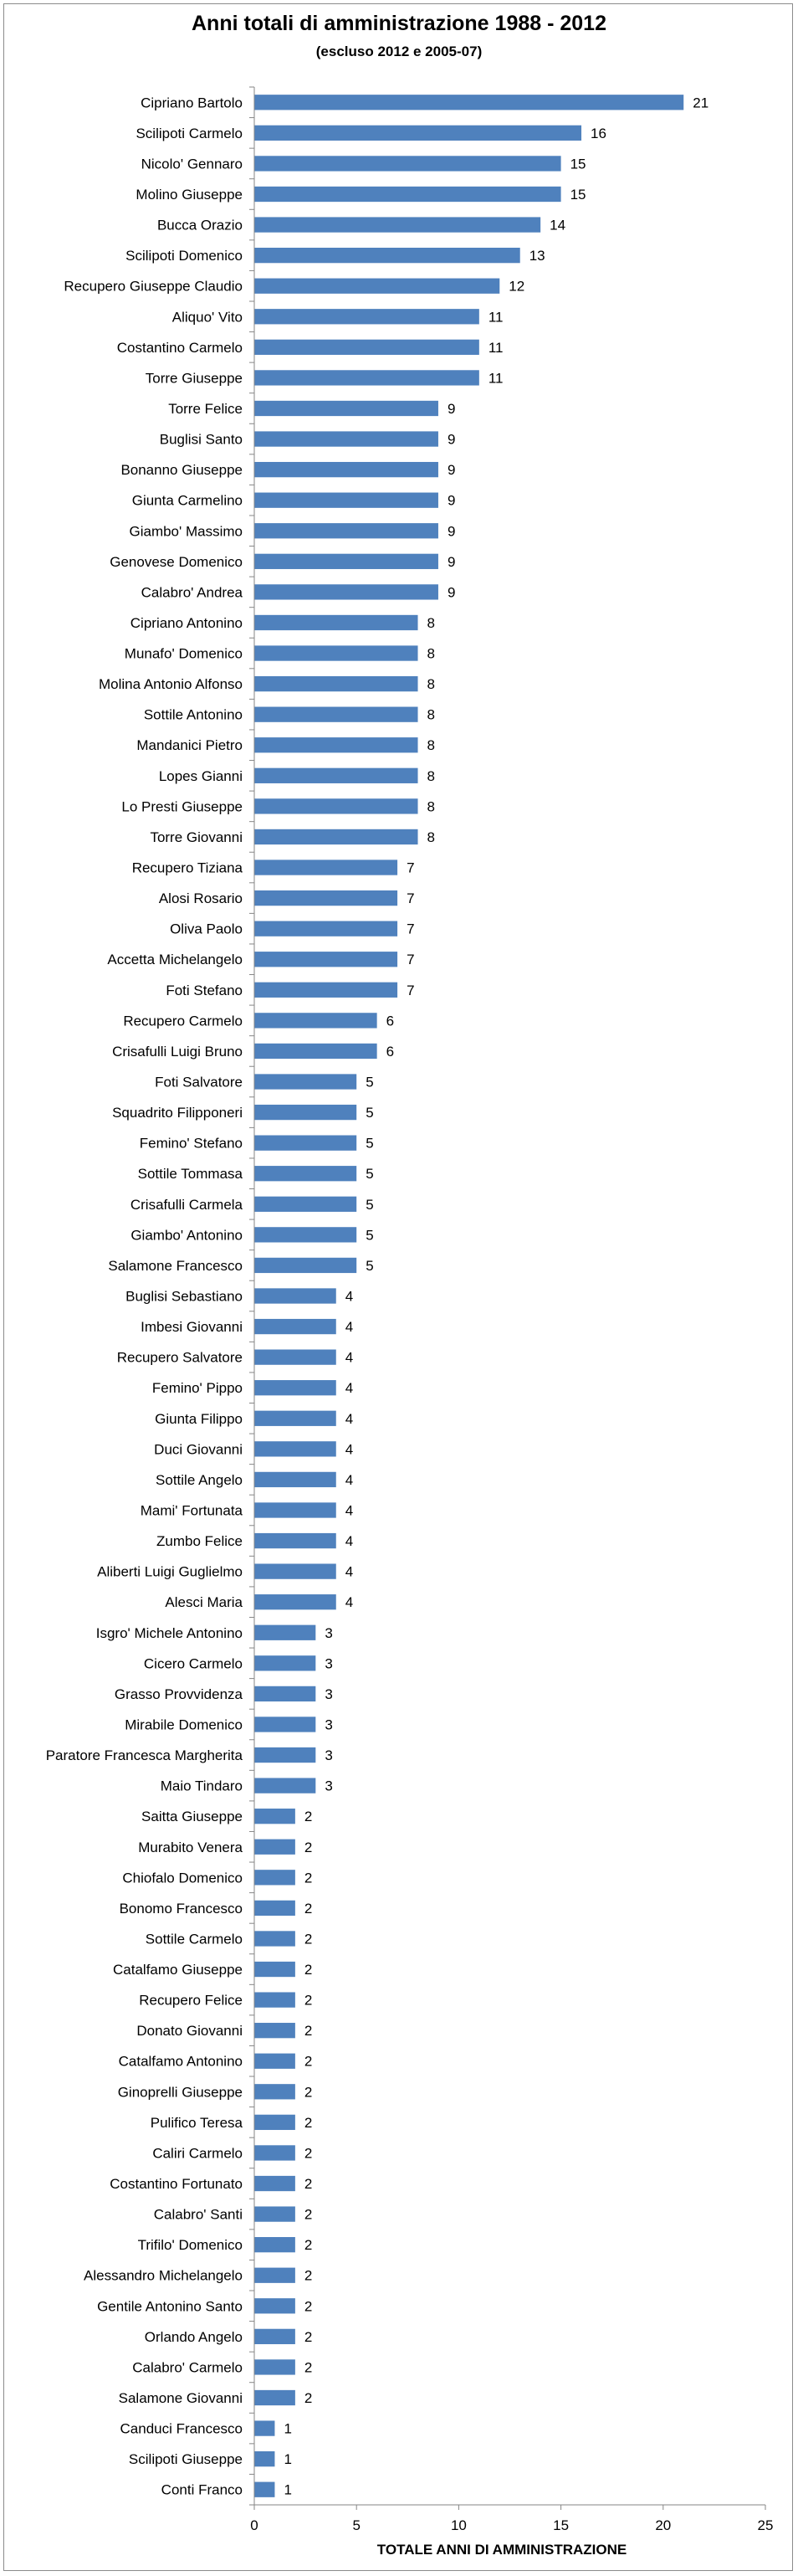 The height and width of the screenshot is (2576, 798). What do you see at coordinates (186, 623) in the screenshot?
I see `category-label: Cipriano Antonino` at bounding box center [186, 623].